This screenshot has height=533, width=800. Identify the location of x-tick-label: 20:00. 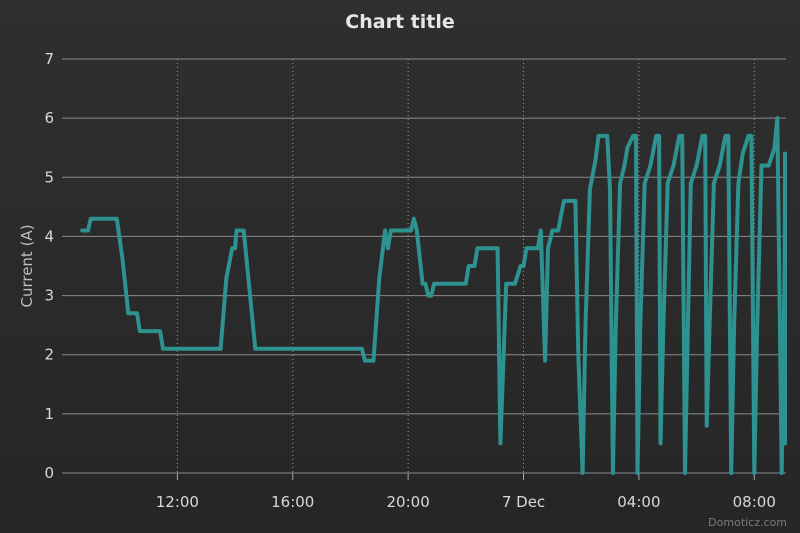
(408, 502).